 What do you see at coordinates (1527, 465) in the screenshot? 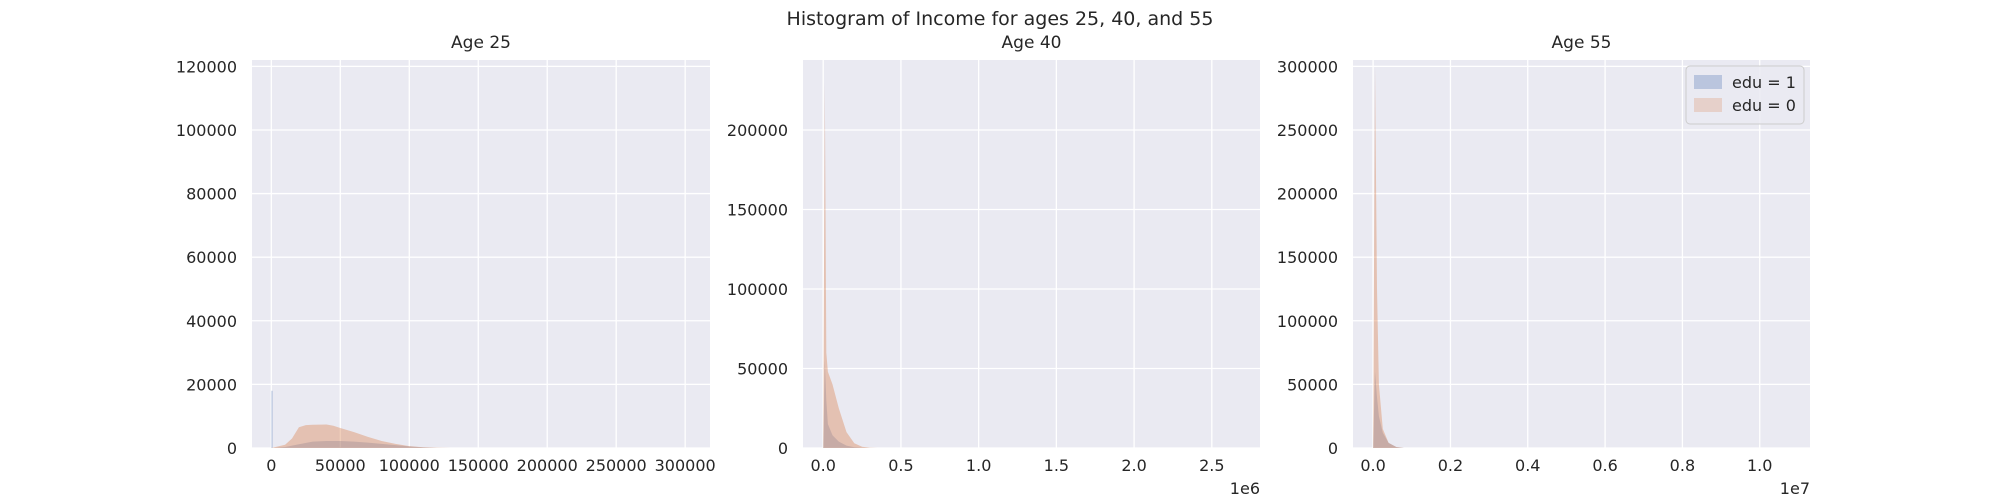
I see `x-tick-label: 0.4` at bounding box center [1527, 465].